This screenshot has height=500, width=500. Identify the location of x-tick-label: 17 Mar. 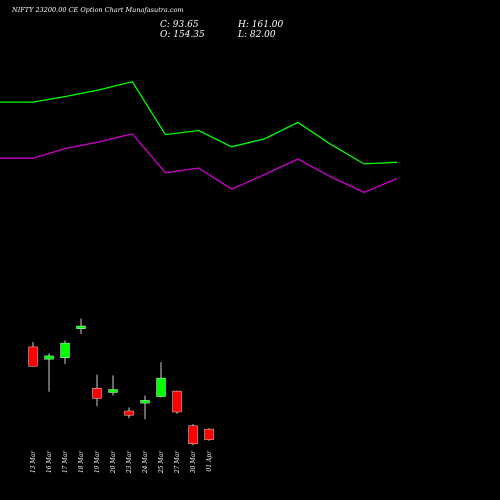
(65, 461).